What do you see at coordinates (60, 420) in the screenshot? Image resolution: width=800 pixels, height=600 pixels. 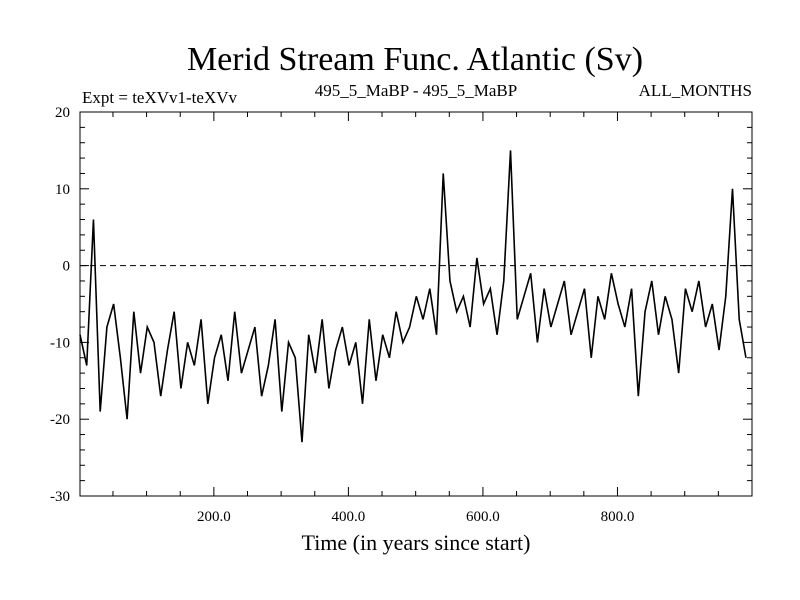 I see `y-tick-label: -20` at bounding box center [60, 420].